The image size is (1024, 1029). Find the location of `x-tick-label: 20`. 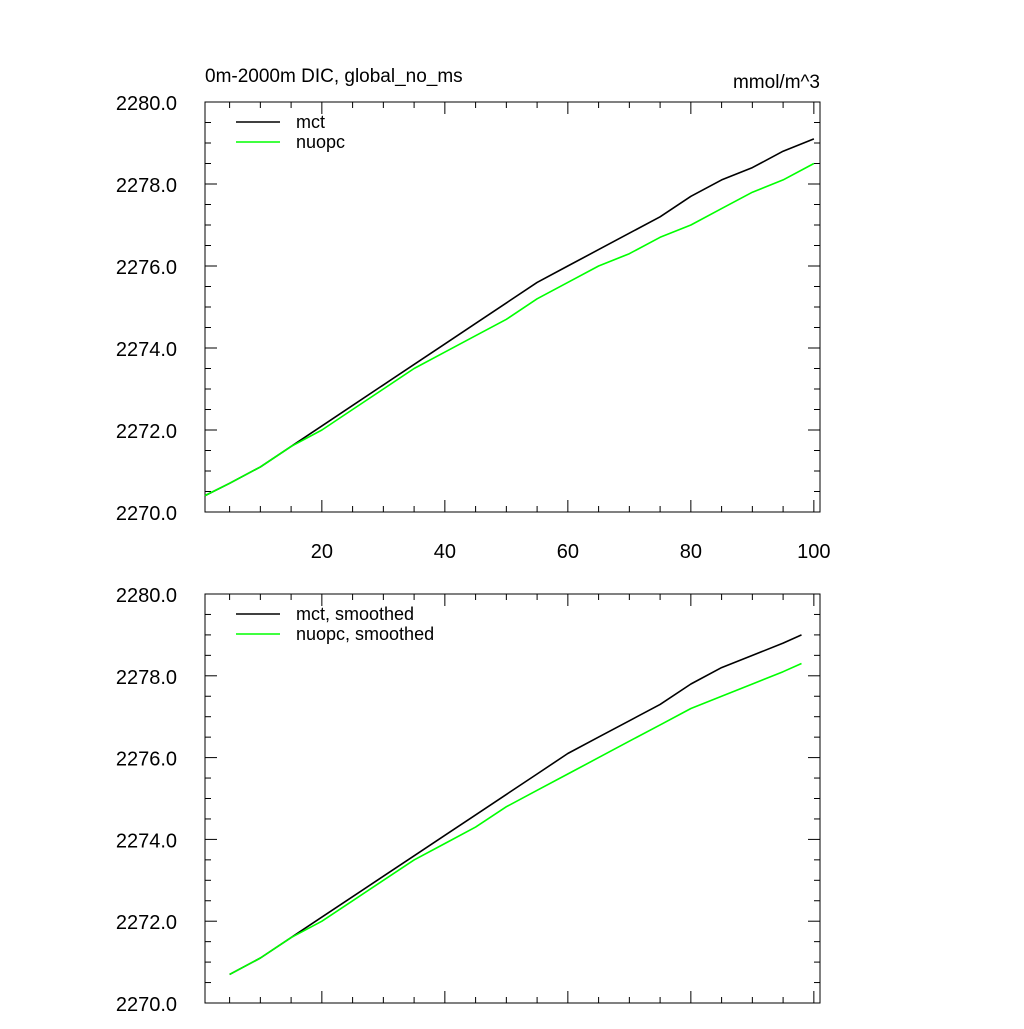

x-tick-label: 20 is located at coordinates (322, 552).